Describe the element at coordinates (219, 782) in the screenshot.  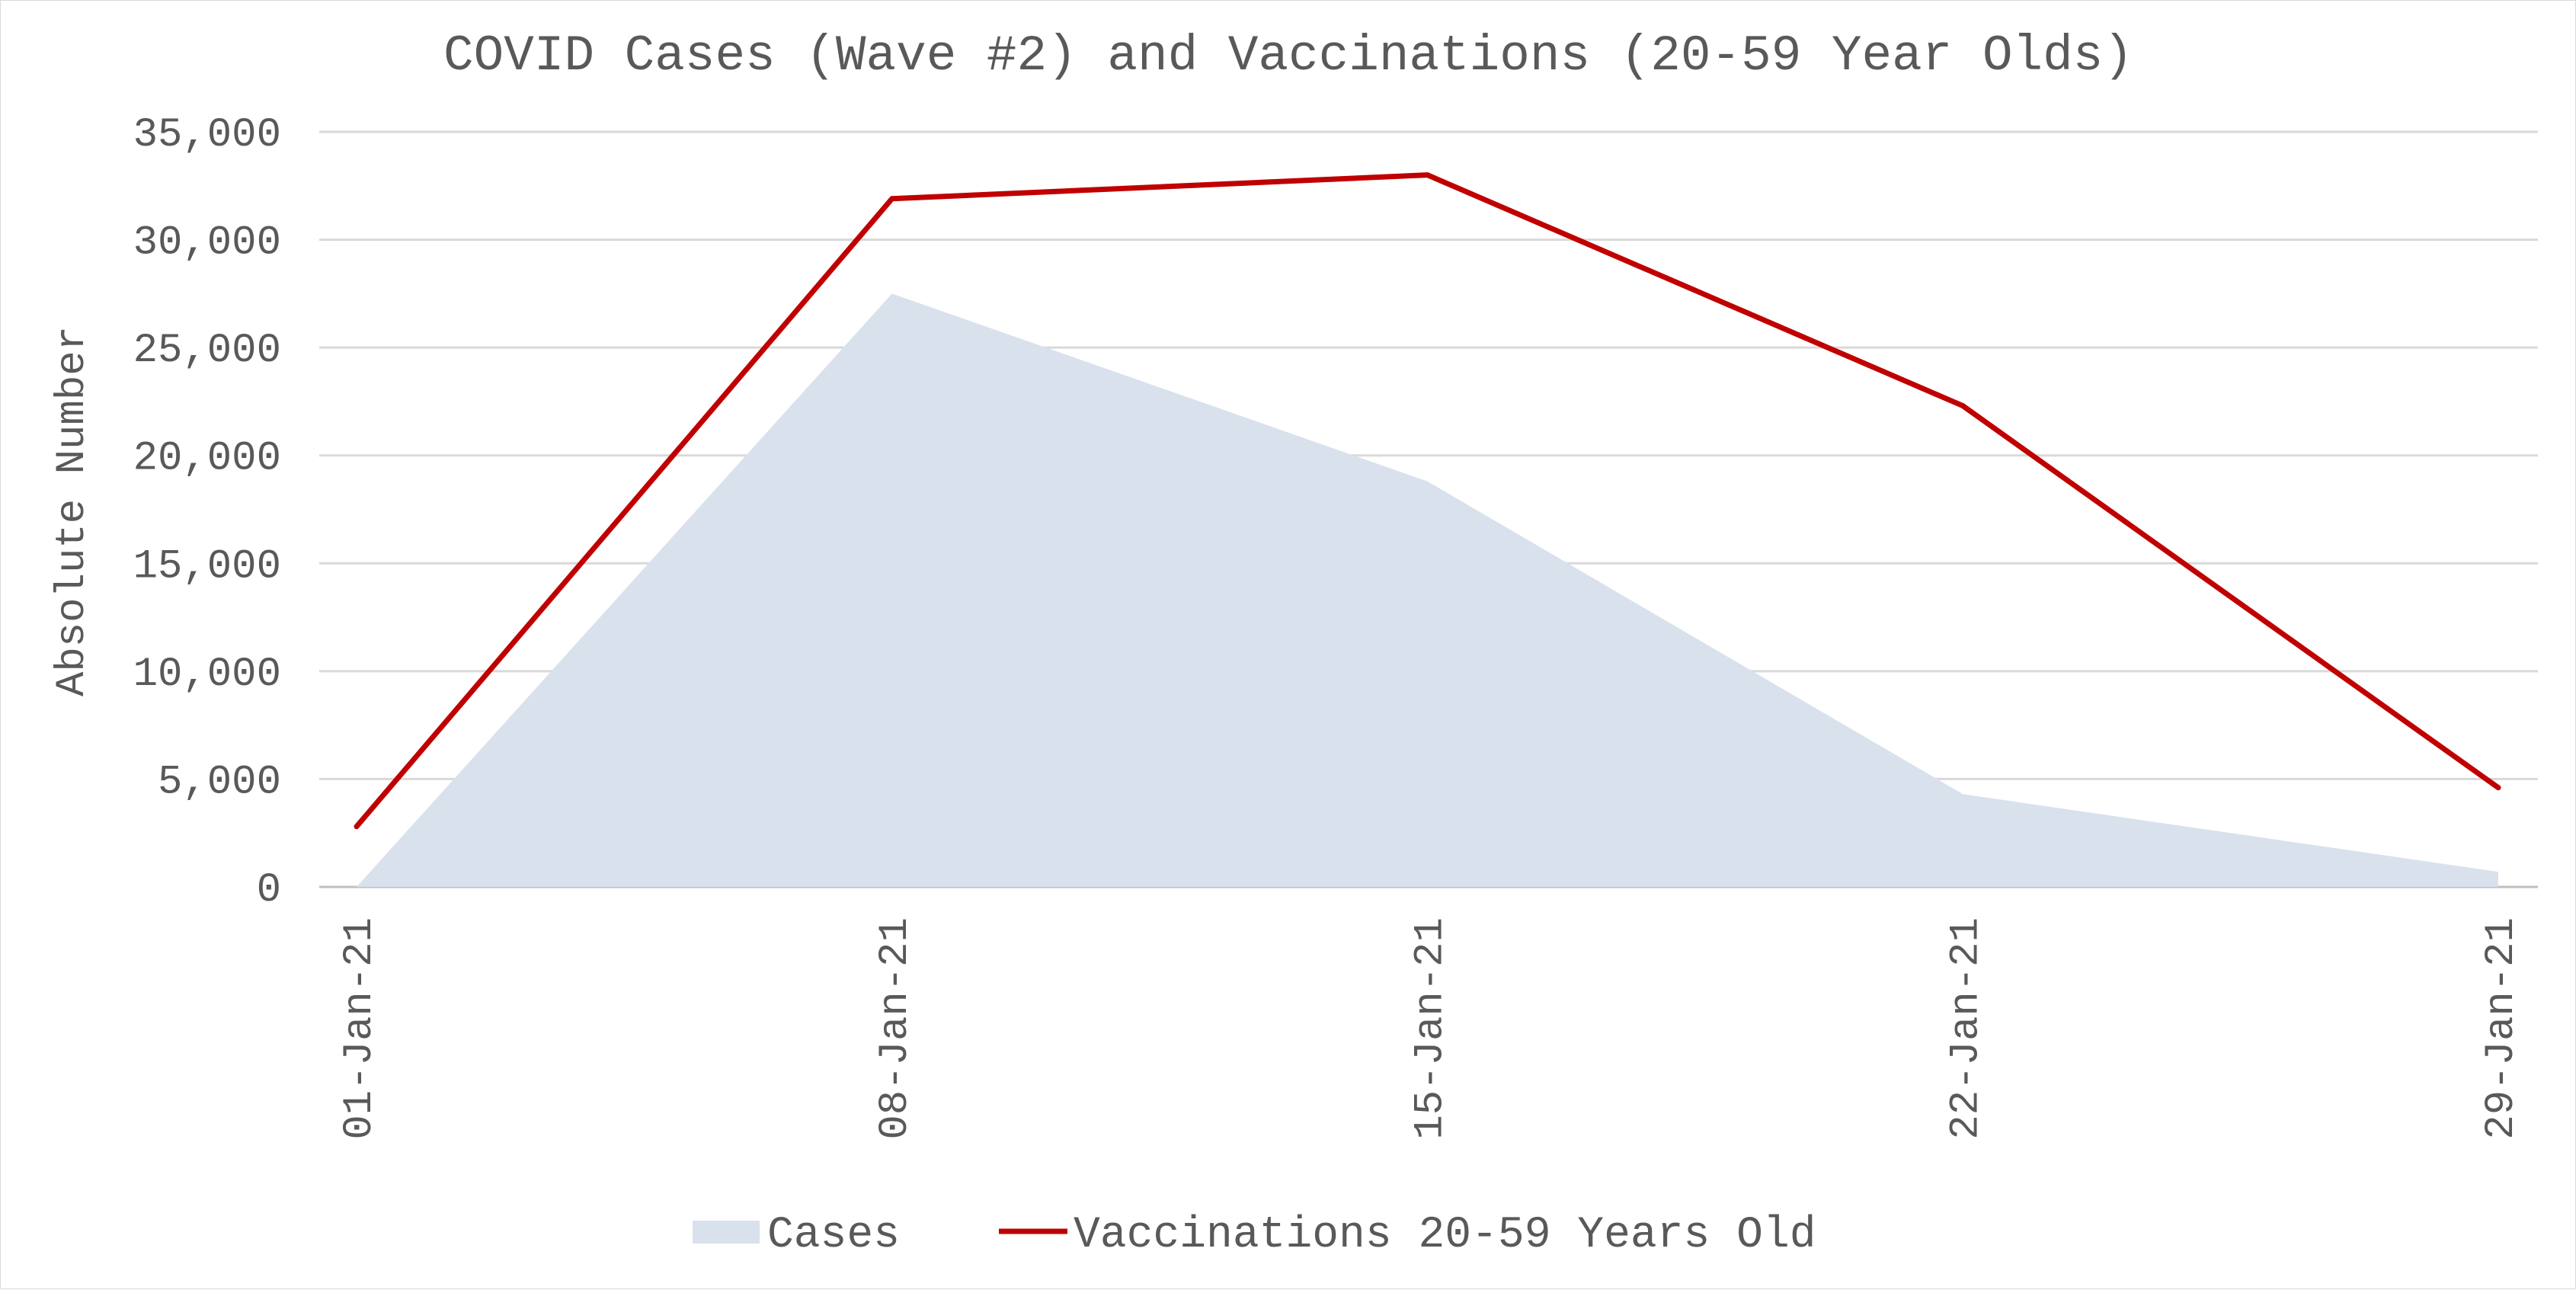
I see `y-tick-label: 5,000` at that location.